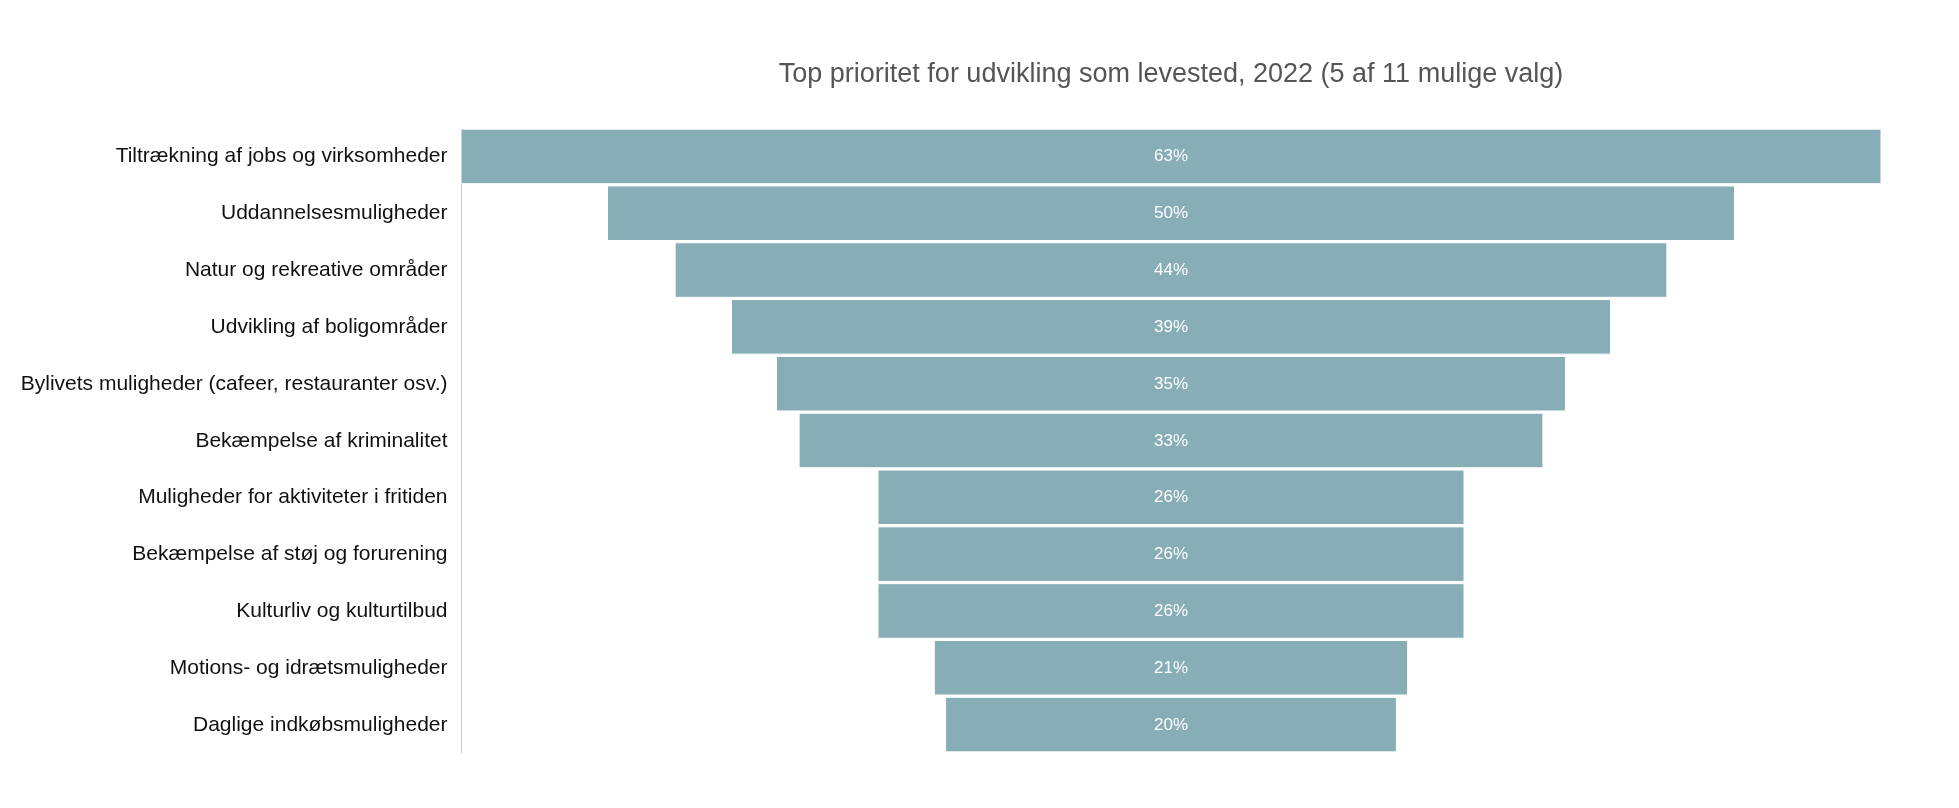  What do you see at coordinates (1171, 270) in the screenshot?
I see `data-label: 44%` at bounding box center [1171, 270].